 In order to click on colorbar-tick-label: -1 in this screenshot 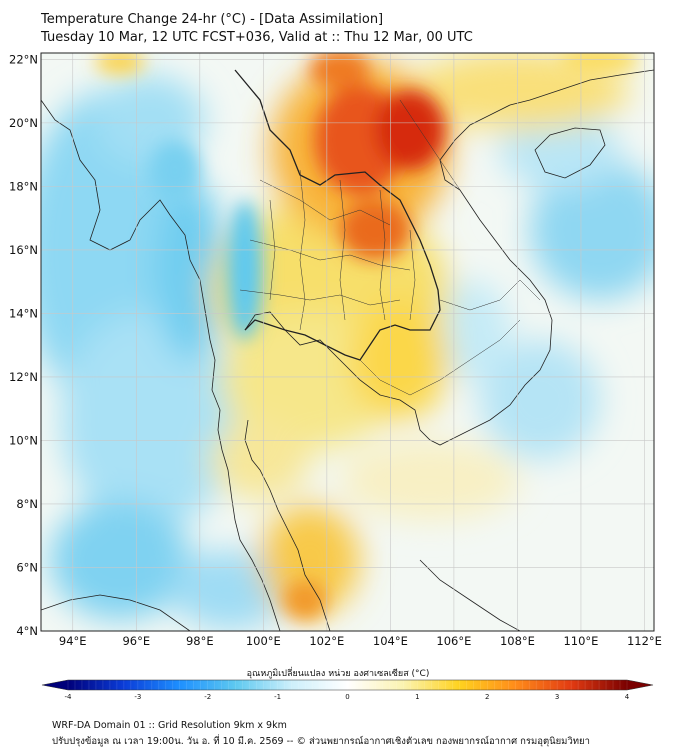, I will do `click(277, 696)`.